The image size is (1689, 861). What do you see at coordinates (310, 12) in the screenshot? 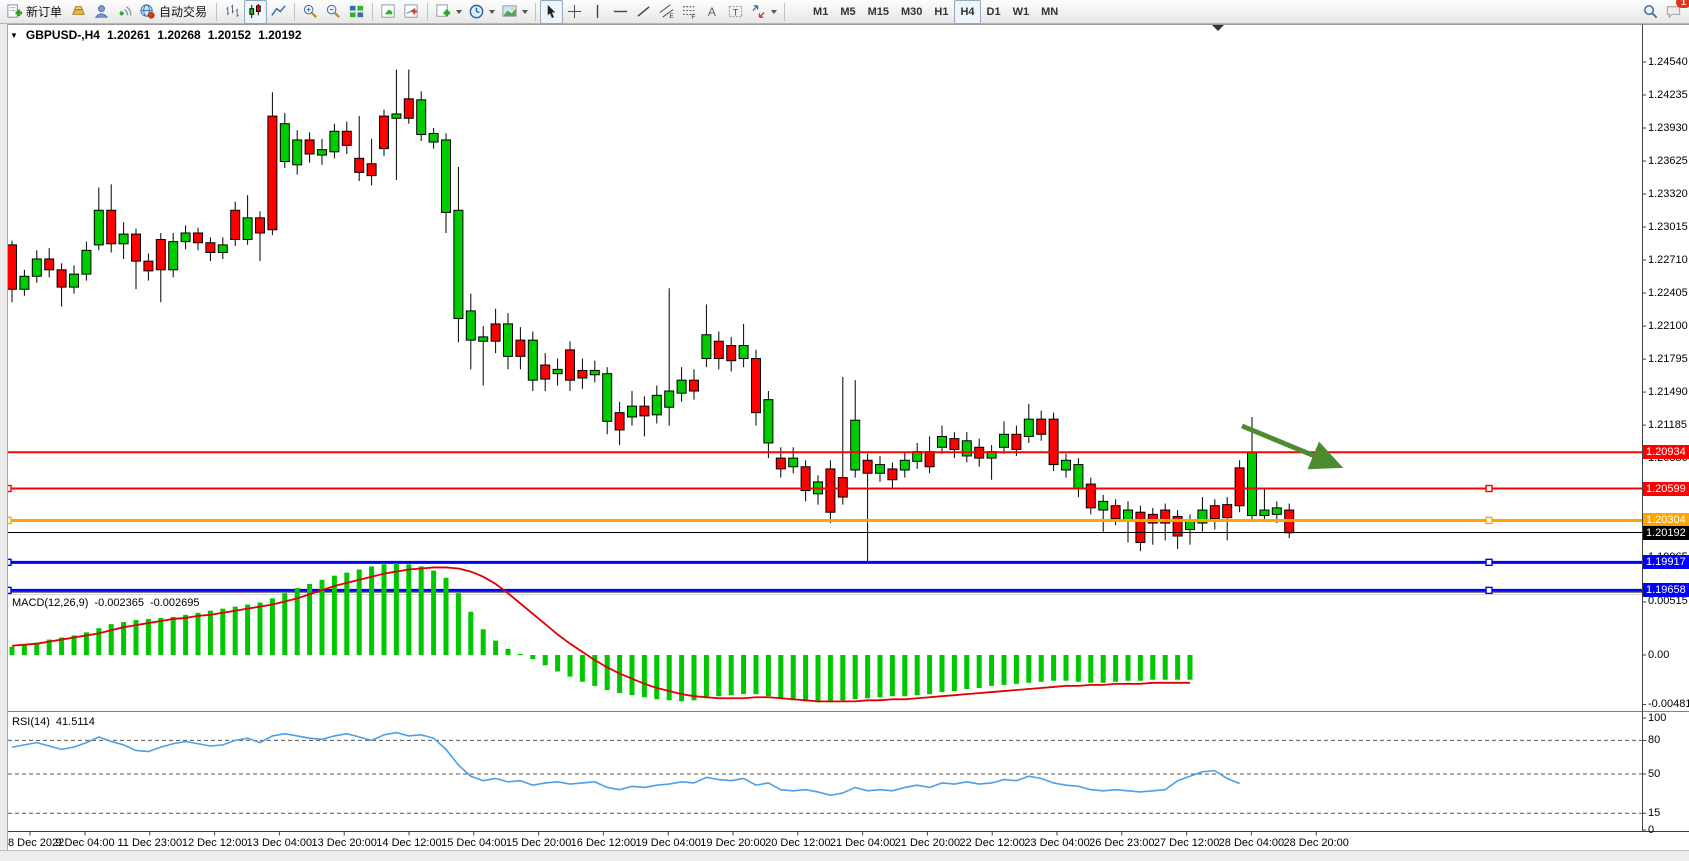
I see `zoom-in-button` at bounding box center [310, 12].